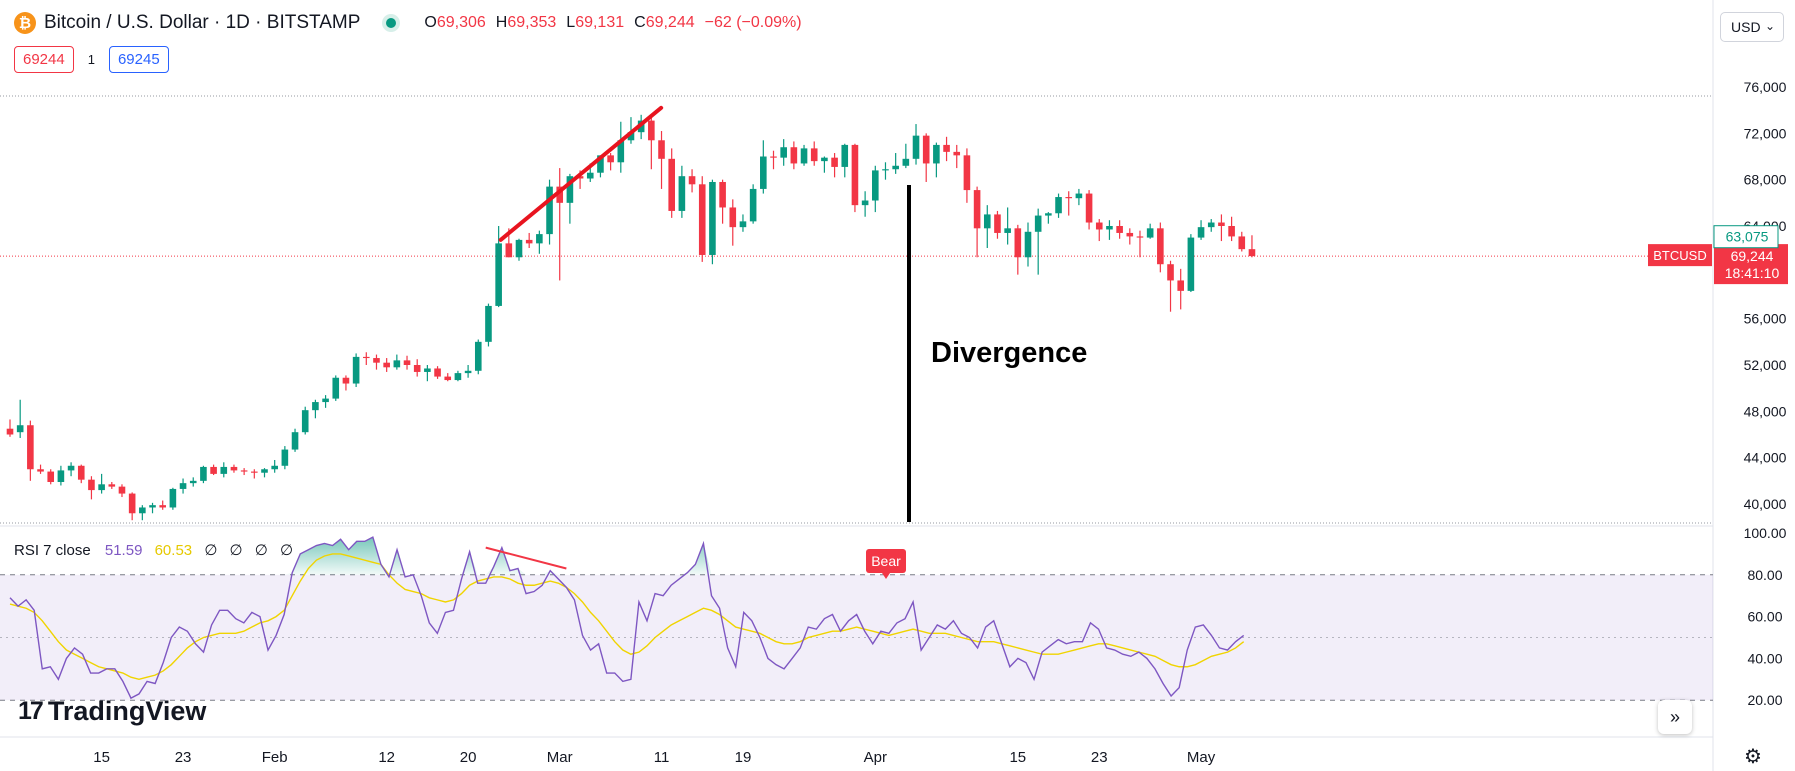 This screenshot has width=1795, height=771. Describe the element at coordinates (1765, 504) in the screenshot. I see `price-tick-label: 40,000` at that location.